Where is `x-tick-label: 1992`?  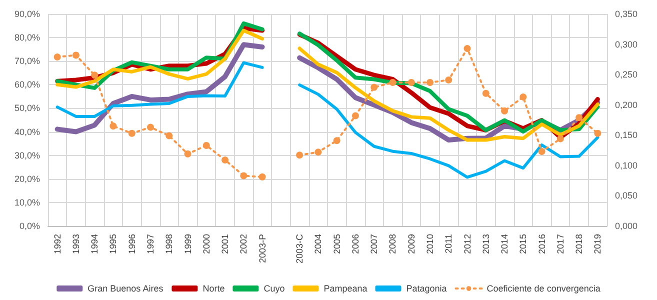 x-tick-label: 1992 is located at coordinates (57, 244).